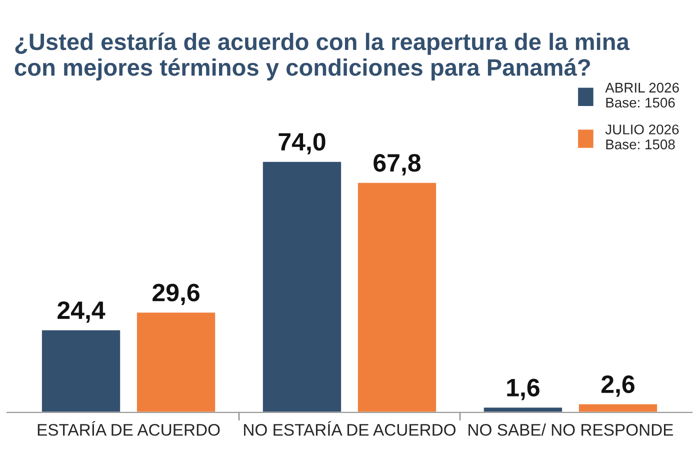  What do you see at coordinates (350, 428) in the screenshot?
I see `x-tick-label: NO ESTARÍA DE ACUERDO` at bounding box center [350, 428].